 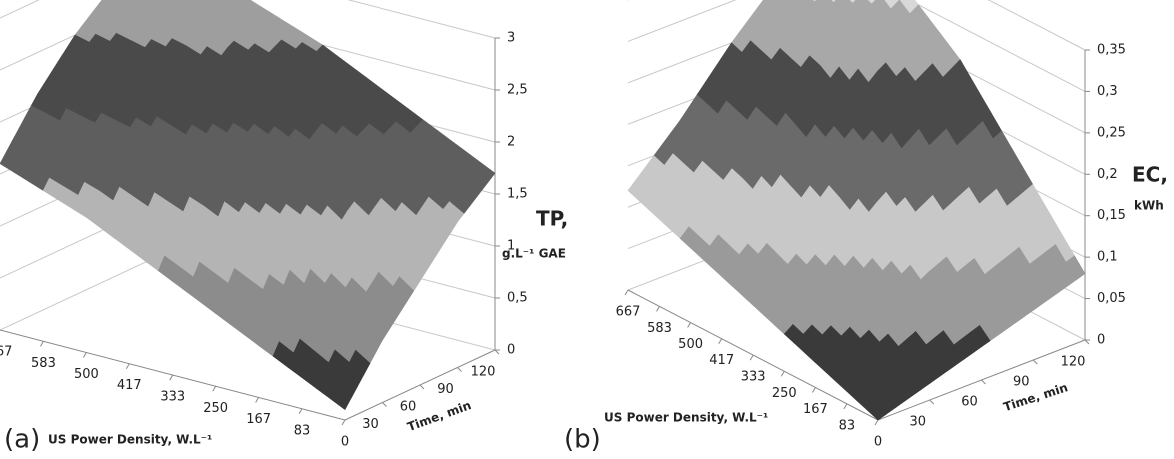 I want to click on z-axis-title: EC,, so click(x=1150, y=175).